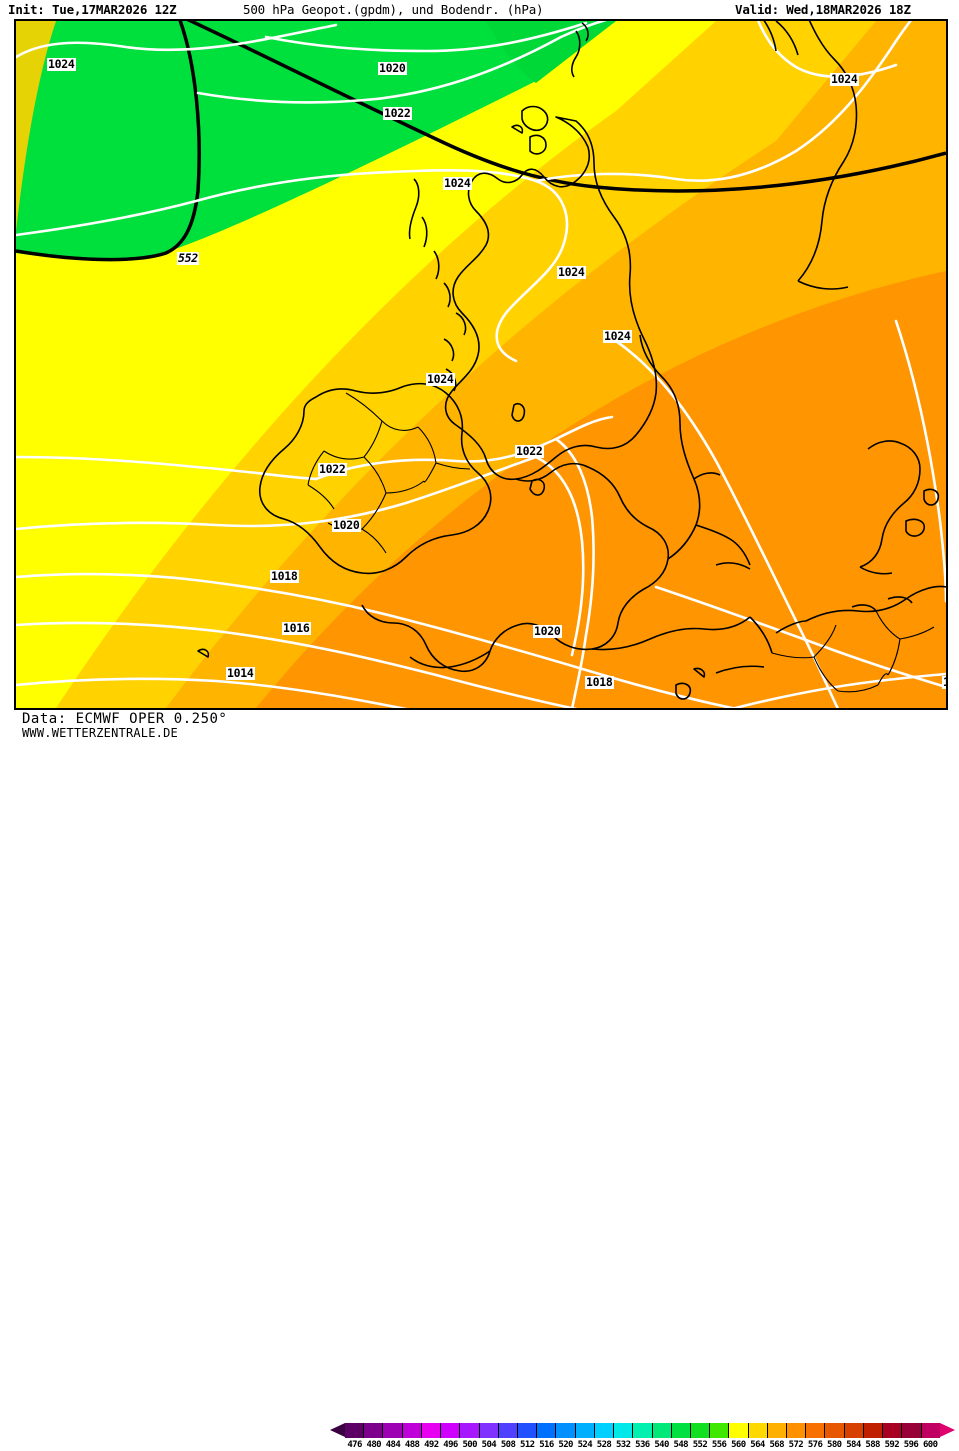  What do you see at coordinates (892, 1445) in the screenshot?
I see `colorbar-tick: 592` at bounding box center [892, 1445].